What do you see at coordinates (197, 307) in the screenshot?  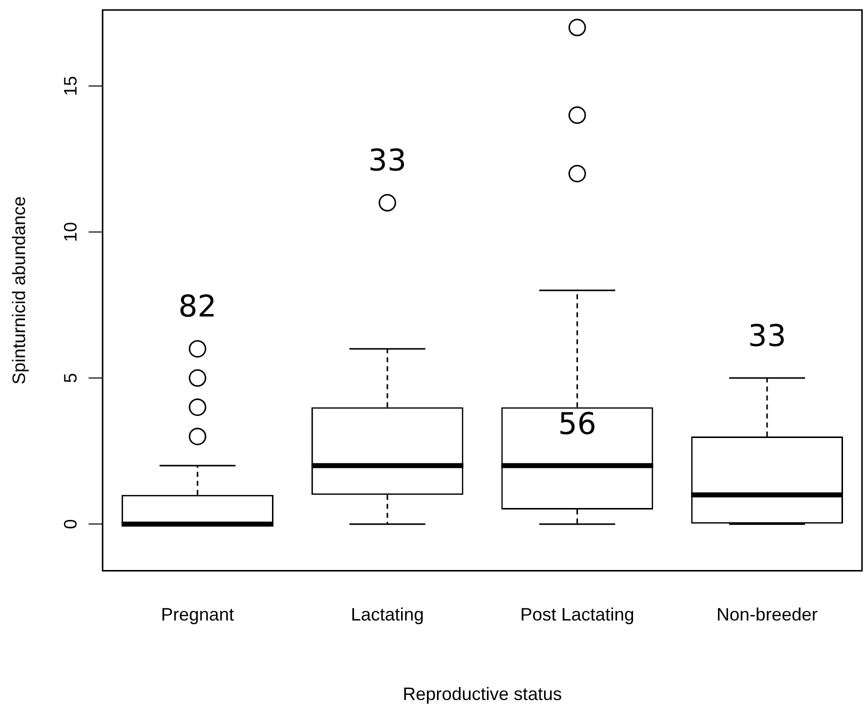 I see `annotation: 82` at bounding box center [197, 307].